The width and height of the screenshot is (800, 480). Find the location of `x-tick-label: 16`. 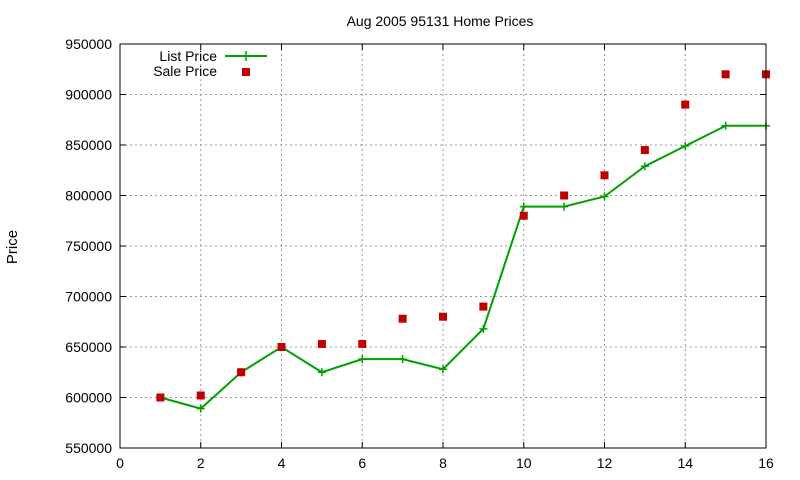

x-tick-label: 16 is located at coordinates (766, 463).